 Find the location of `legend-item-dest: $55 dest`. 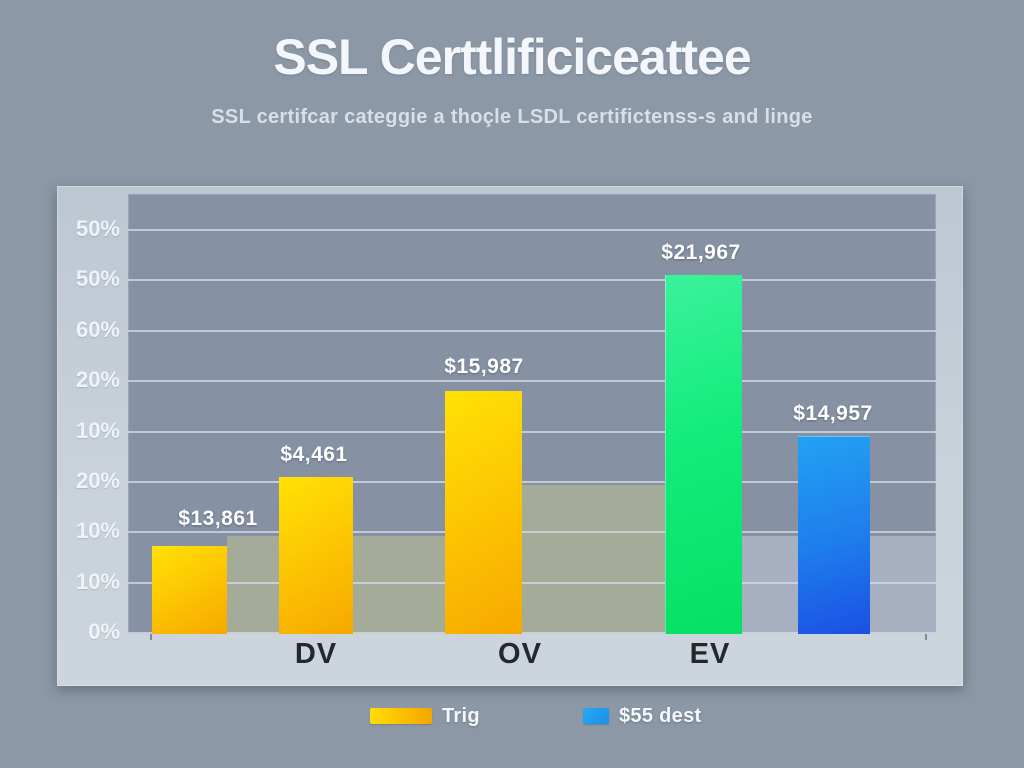

legend-item-dest: $55 dest is located at coordinates (642, 715).